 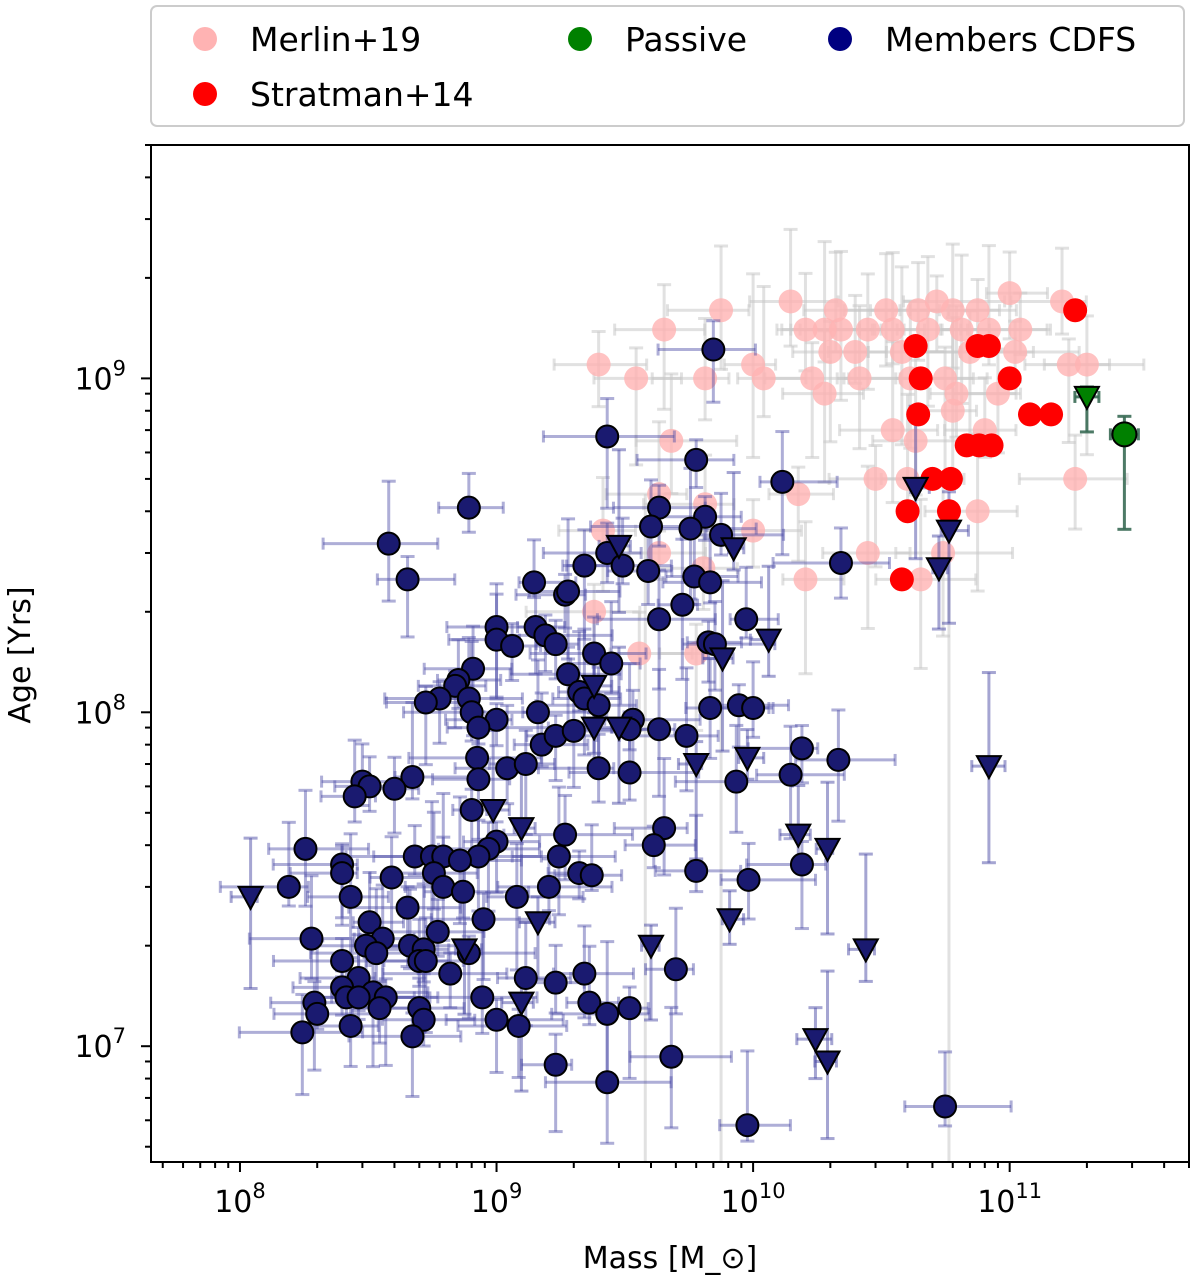 What do you see at coordinates (100, 710) in the screenshot?
I see `y-tick-label: 10⁸` at bounding box center [100, 710].